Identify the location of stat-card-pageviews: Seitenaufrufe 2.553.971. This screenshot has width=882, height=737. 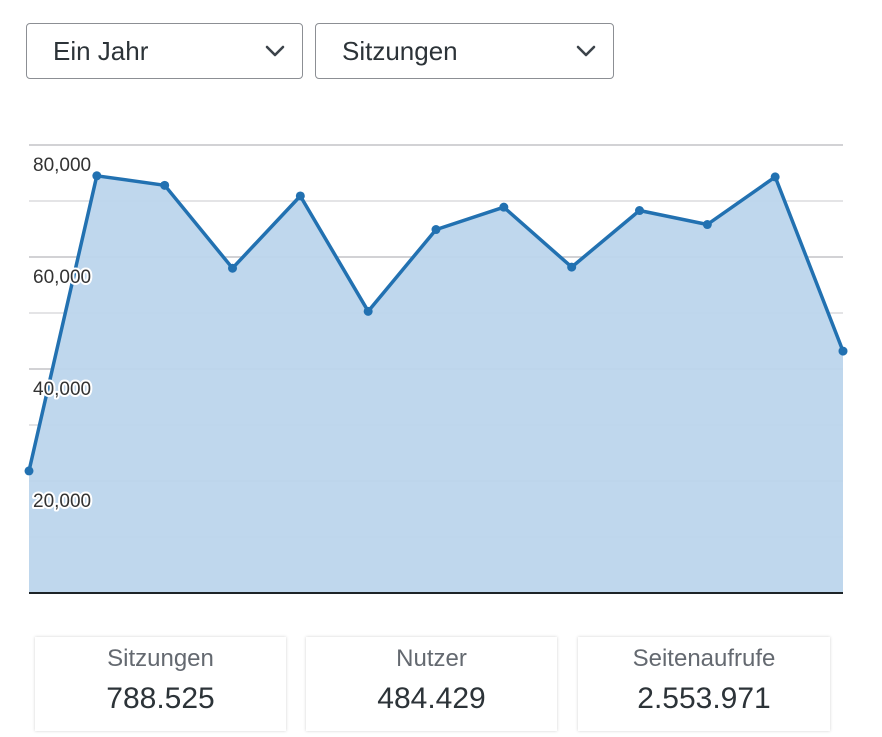
(704, 684).